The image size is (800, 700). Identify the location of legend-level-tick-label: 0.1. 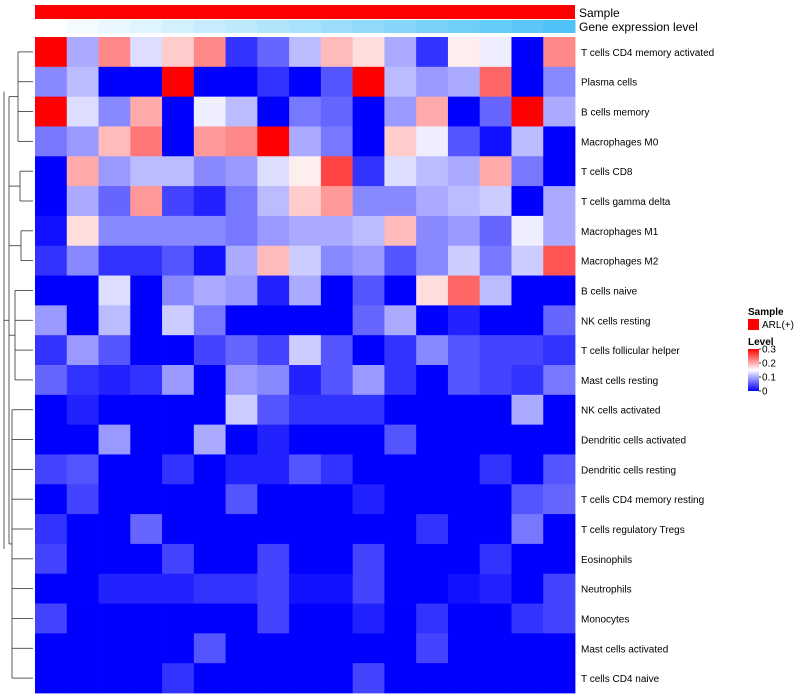
(769, 378).